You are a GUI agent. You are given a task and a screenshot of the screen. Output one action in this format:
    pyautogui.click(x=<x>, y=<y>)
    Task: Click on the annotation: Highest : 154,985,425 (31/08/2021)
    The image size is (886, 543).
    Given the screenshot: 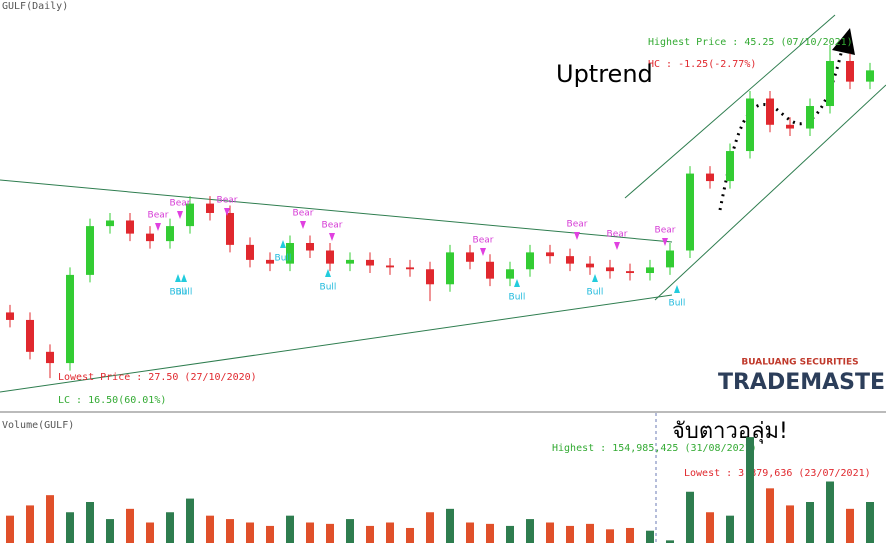 What is the action you would take?
    pyautogui.click(x=654, y=448)
    